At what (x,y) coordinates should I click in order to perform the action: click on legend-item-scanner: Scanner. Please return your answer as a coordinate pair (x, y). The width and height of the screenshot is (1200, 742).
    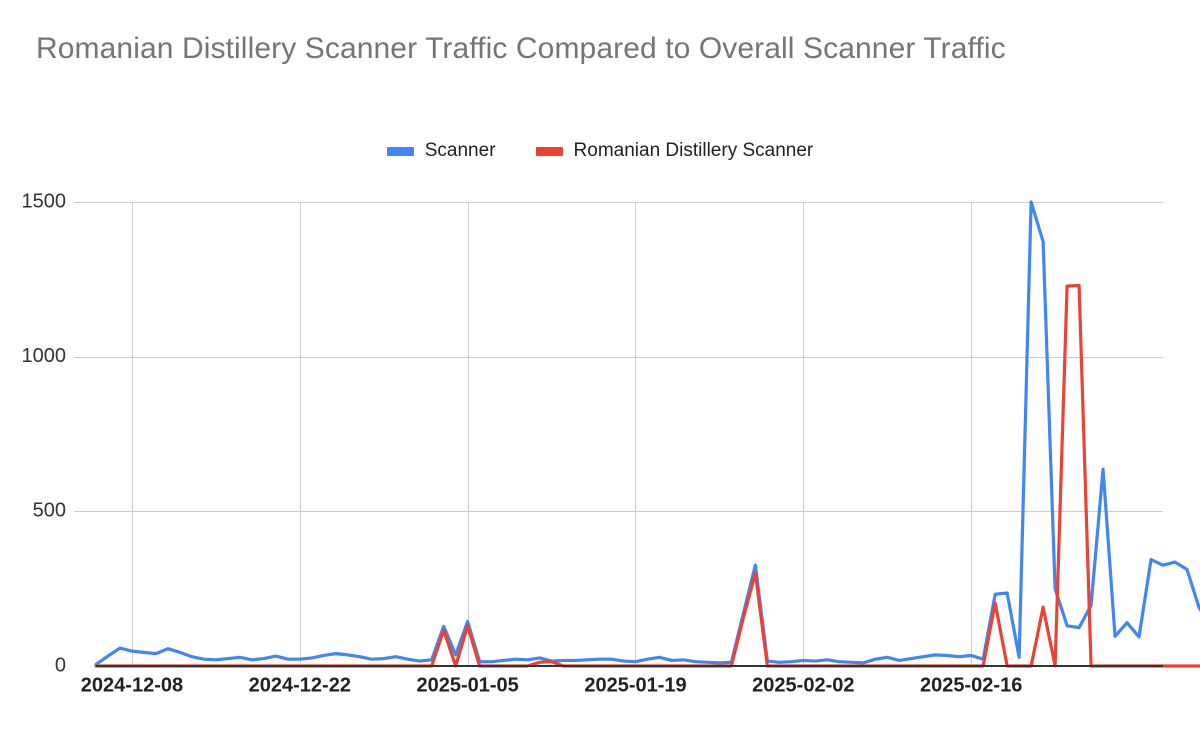
    Looking at the image, I should click on (441, 151).